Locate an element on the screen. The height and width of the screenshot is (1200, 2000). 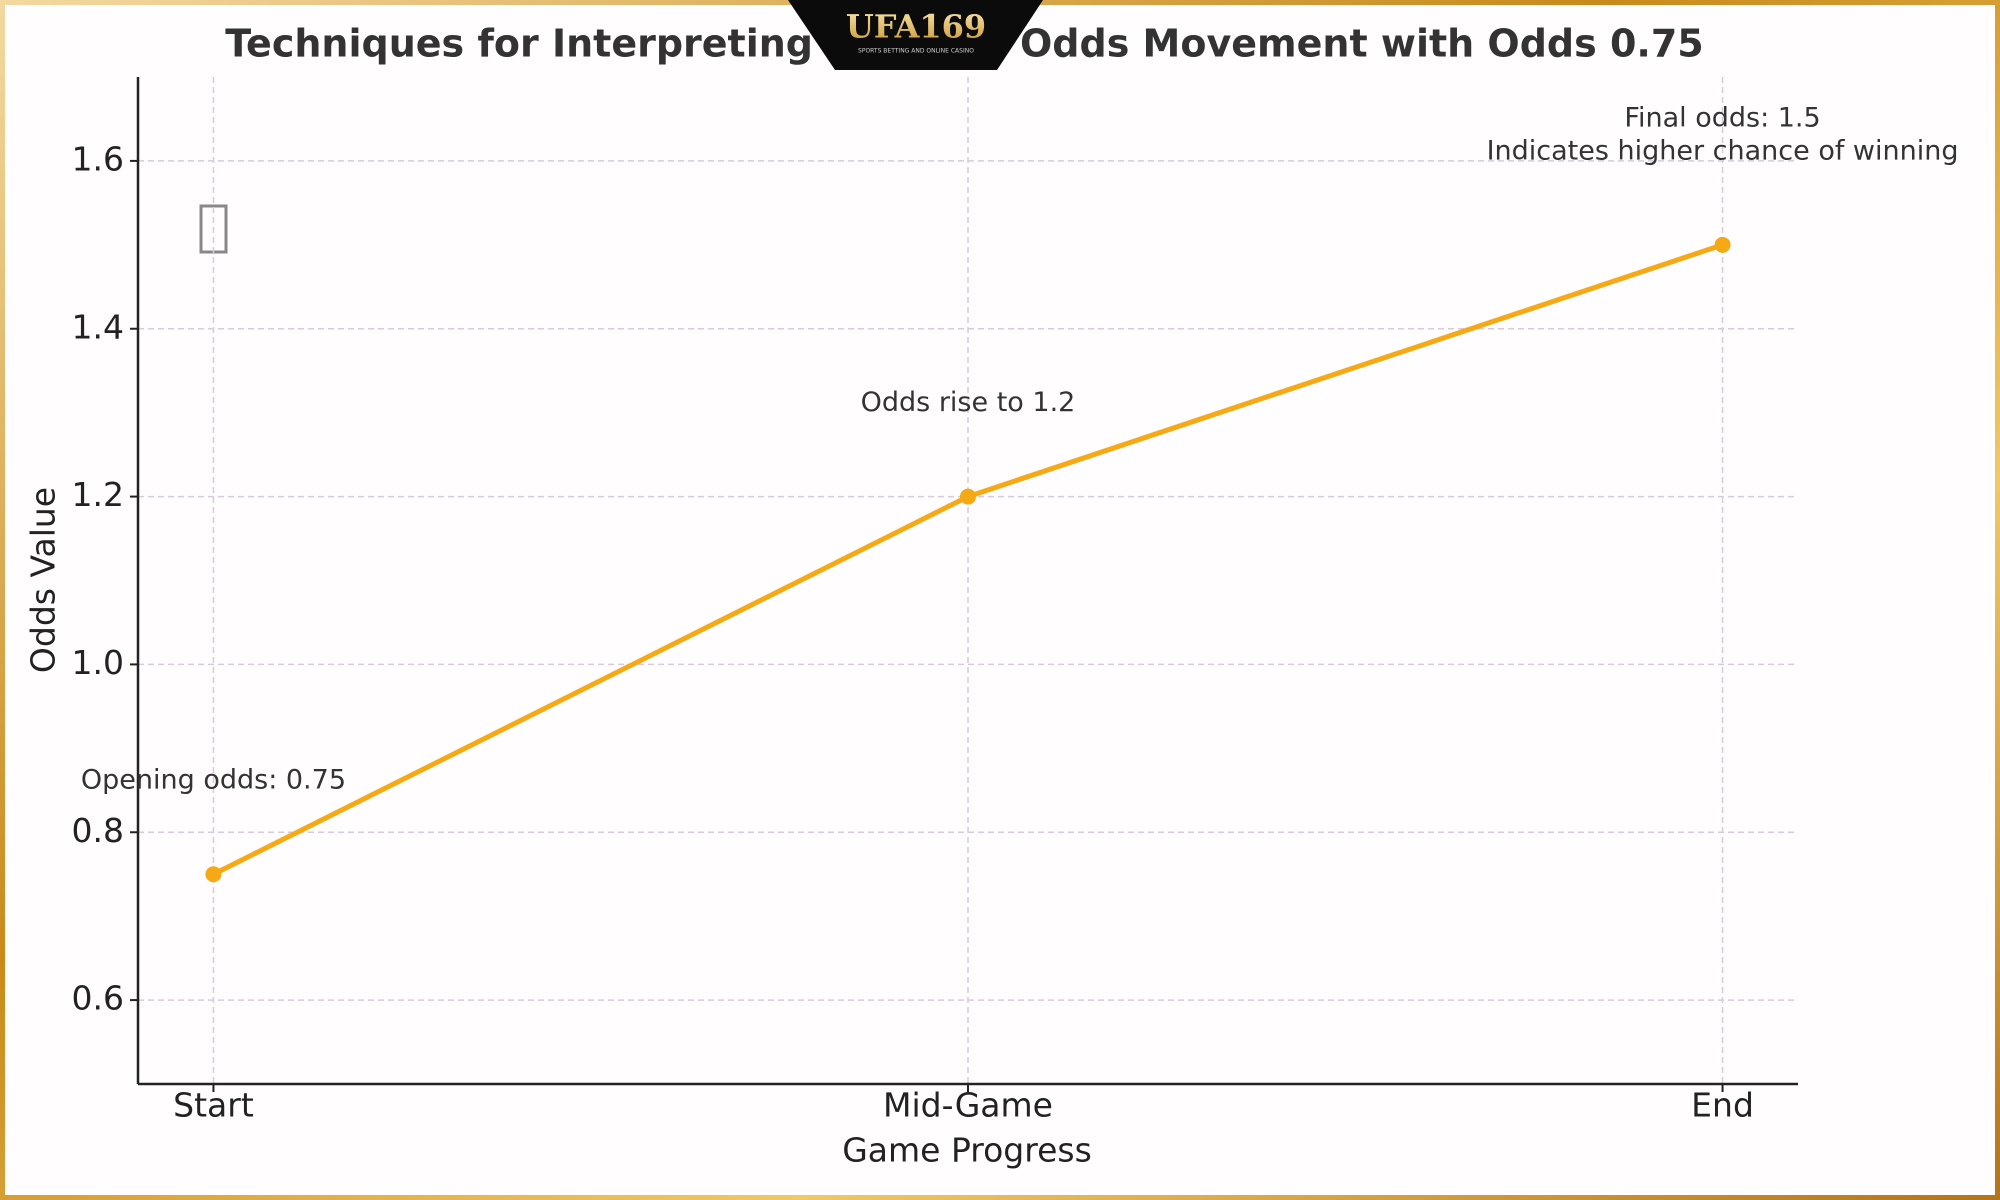
y-tick-label: 0.8 is located at coordinates (98, 830).